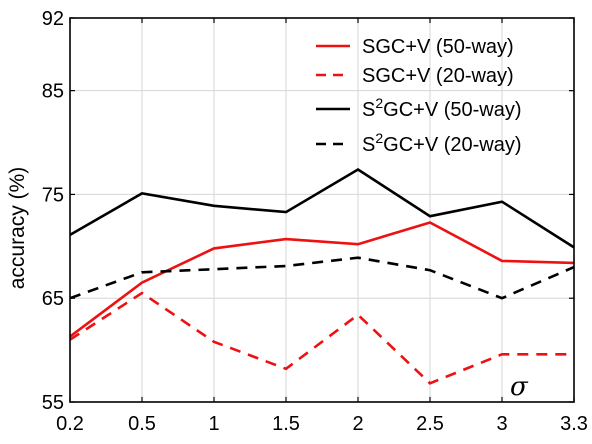 The width and height of the screenshot is (592, 444). What do you see at coordinates (357, 424) in the screenshot?
I see `x-tick-label: 2` at bounding box center [357, 424].